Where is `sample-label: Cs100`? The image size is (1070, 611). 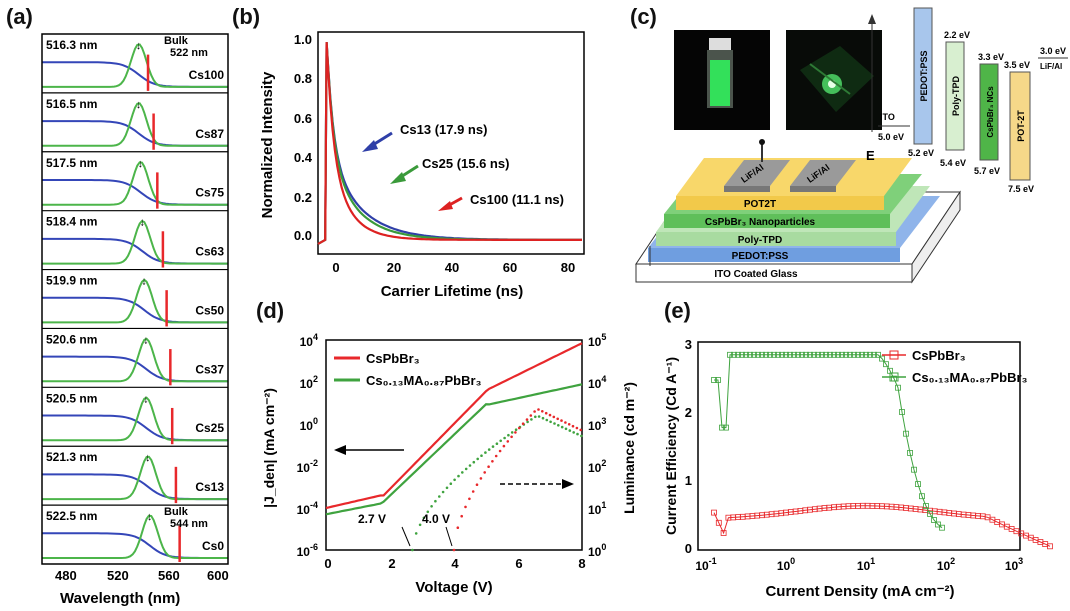 sample-label: Cs100 is located at coordinates (207, 75).